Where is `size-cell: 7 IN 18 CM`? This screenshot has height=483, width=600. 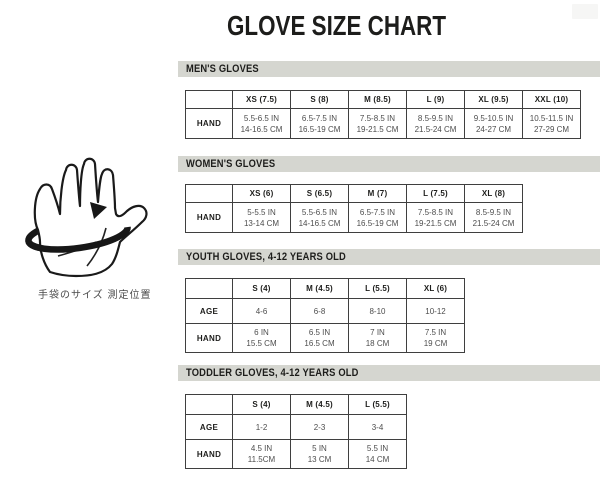
size-cell: 7 IN 18 CM is located at coordinates (377, 338).